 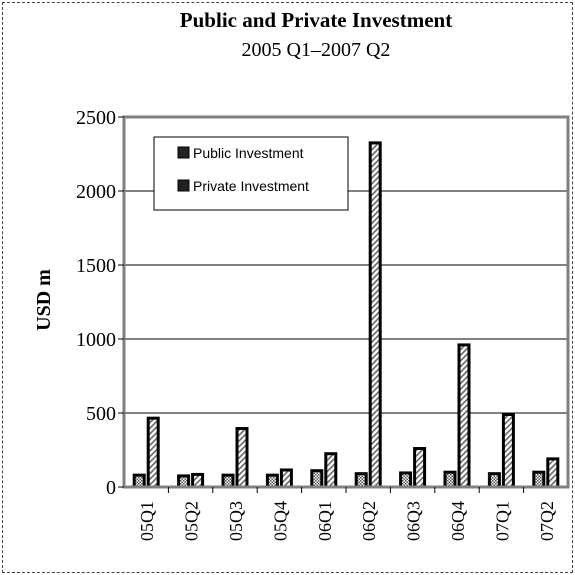 I want to click on bar-private-06q3, so click(x=420, y=468).